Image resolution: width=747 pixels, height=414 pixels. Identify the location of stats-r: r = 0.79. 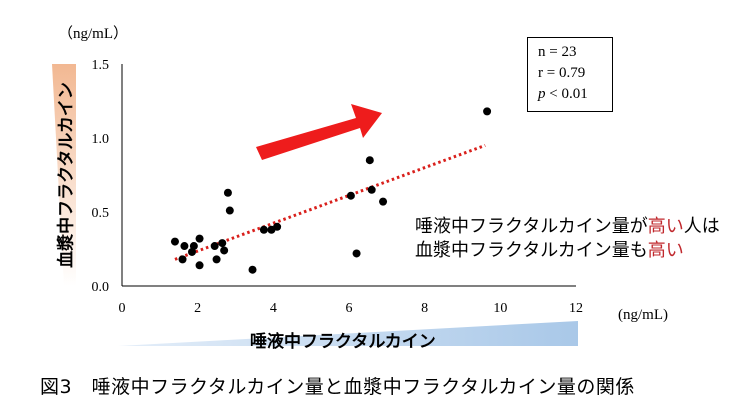
(562, 73).